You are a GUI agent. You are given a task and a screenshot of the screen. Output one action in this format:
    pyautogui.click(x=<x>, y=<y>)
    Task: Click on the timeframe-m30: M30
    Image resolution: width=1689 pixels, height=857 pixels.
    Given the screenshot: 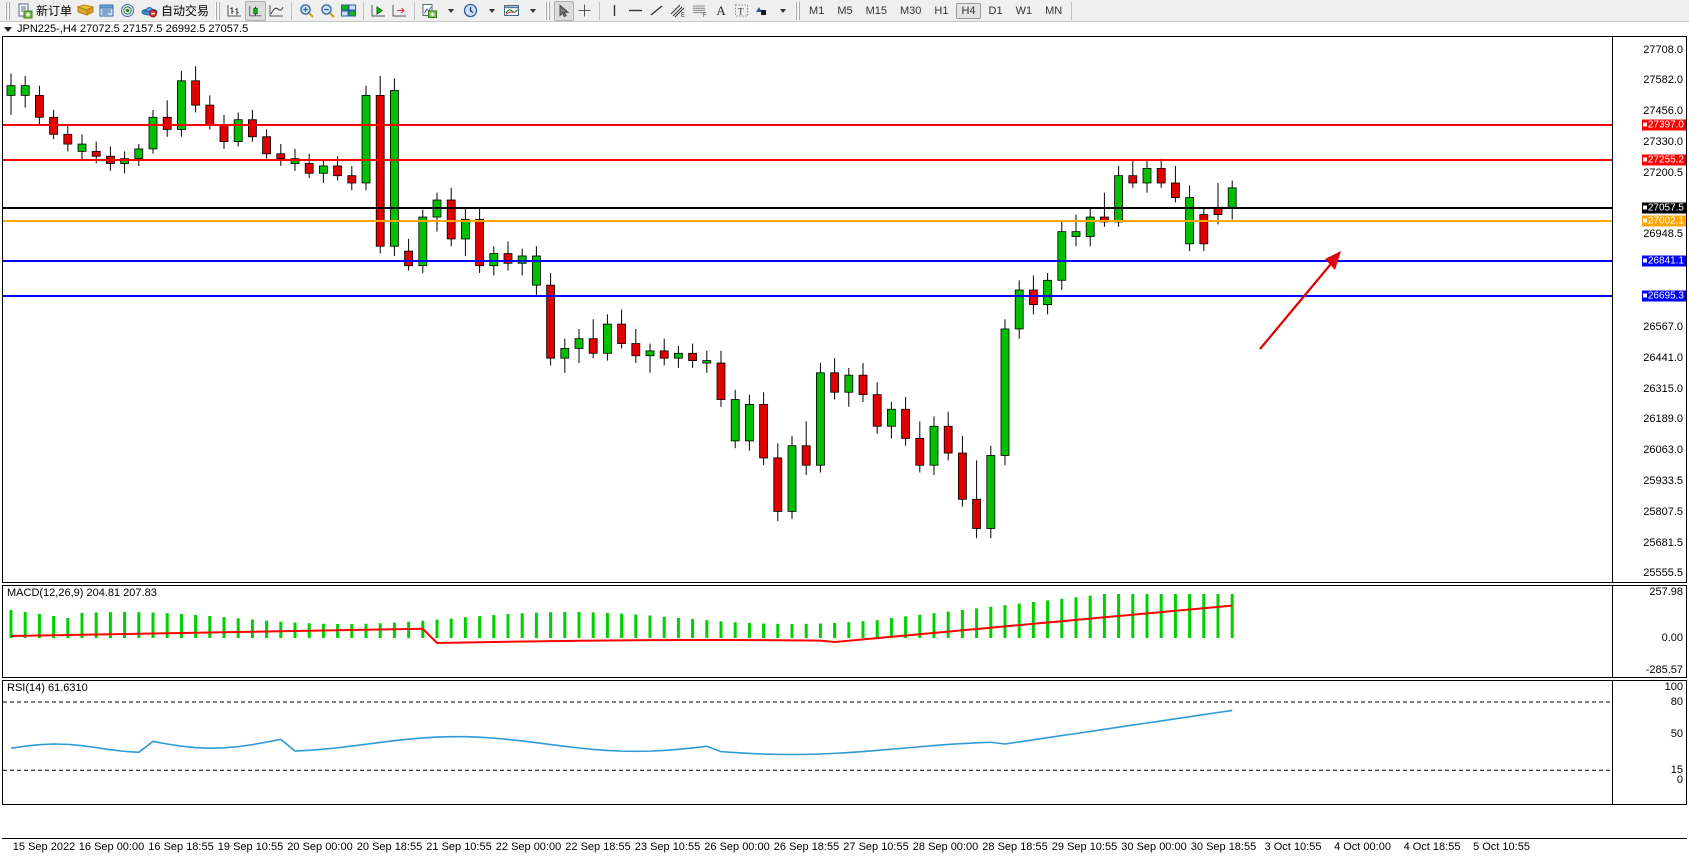 What is the action you would take?
    pyautogui.click(x=911, y=10)
    